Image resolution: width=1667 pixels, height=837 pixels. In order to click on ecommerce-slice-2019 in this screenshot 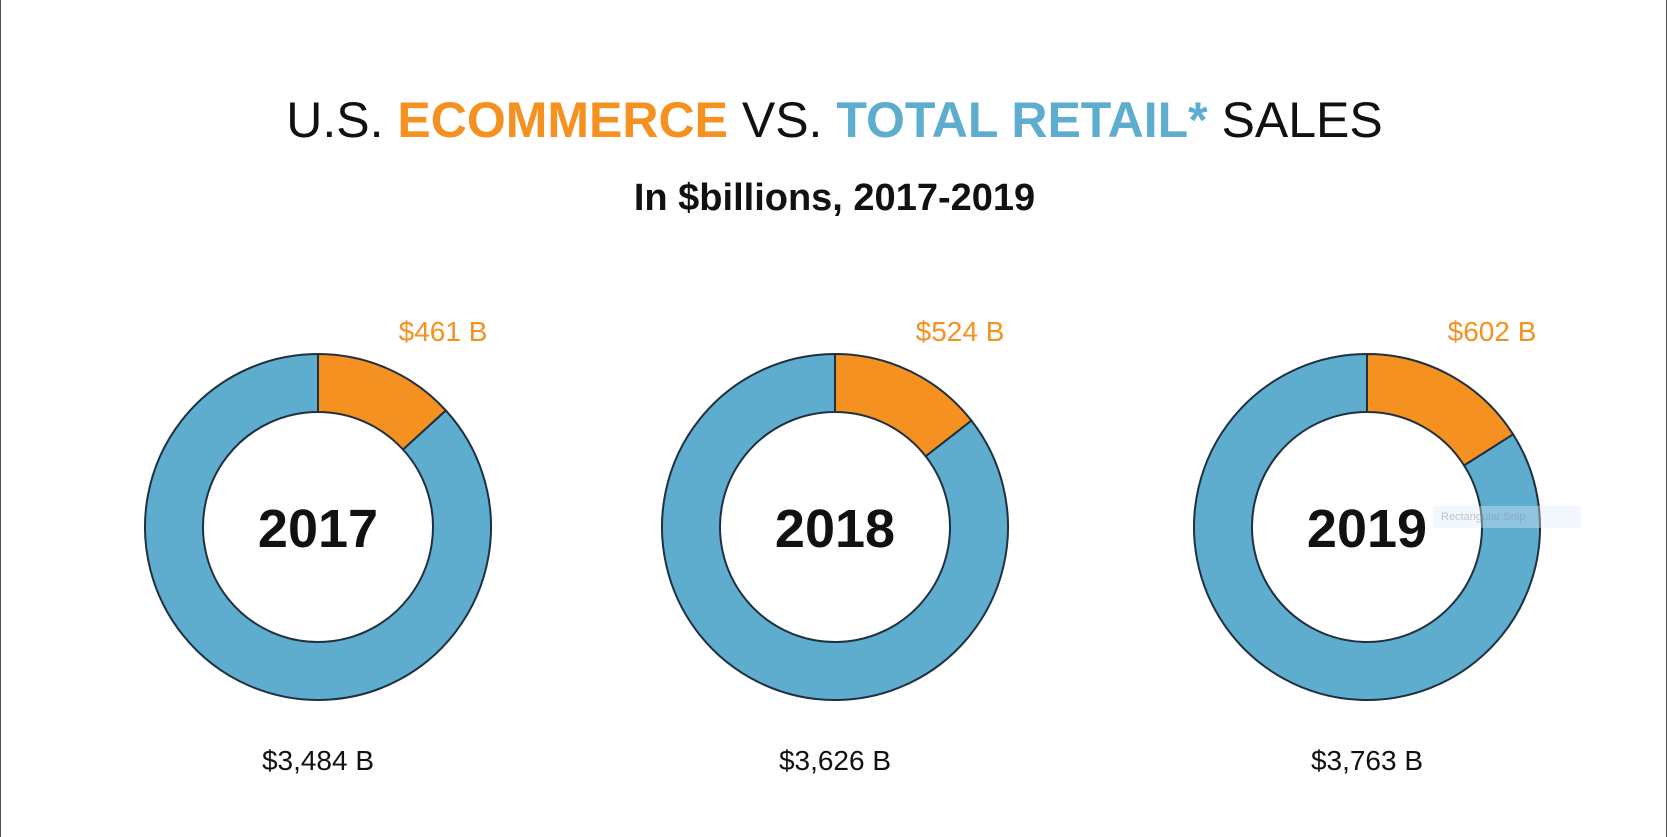, I will do `click(1440, 409)`.